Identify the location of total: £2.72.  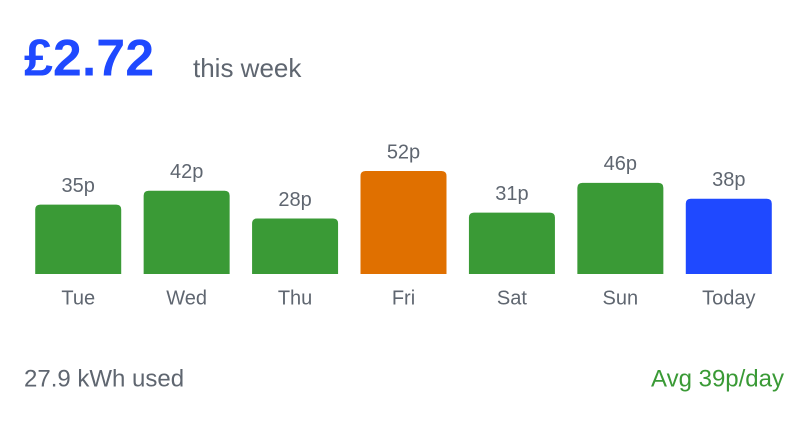
(89, 59).